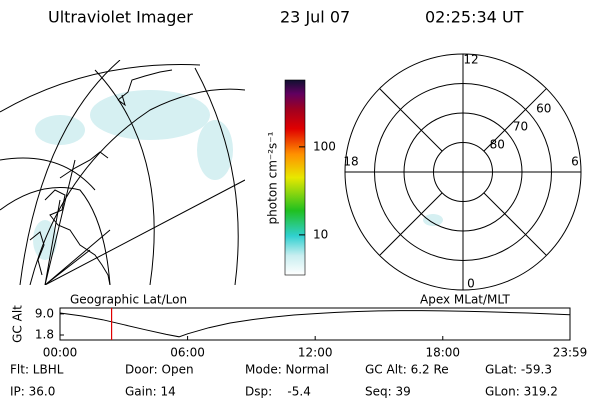  I want to click on mlt-label: 18, so click(350, 162).